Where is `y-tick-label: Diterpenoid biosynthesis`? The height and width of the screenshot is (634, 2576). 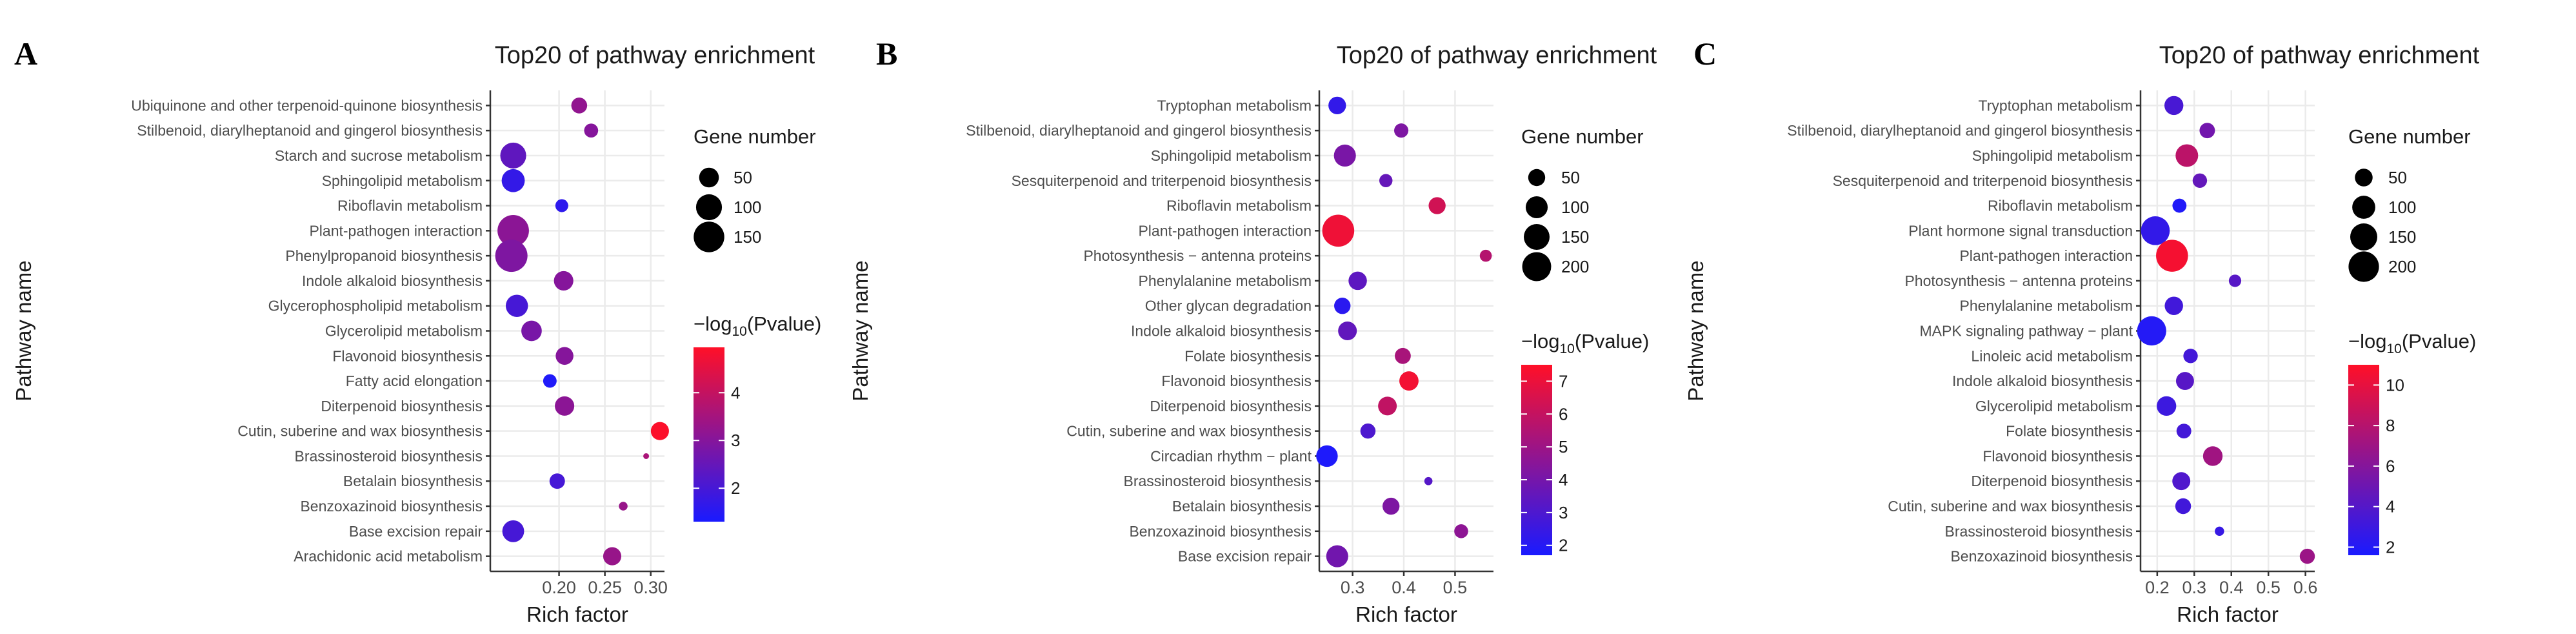
y-tick-label: Diterpenoid biosynthesis is located at coordinates (402, 406).